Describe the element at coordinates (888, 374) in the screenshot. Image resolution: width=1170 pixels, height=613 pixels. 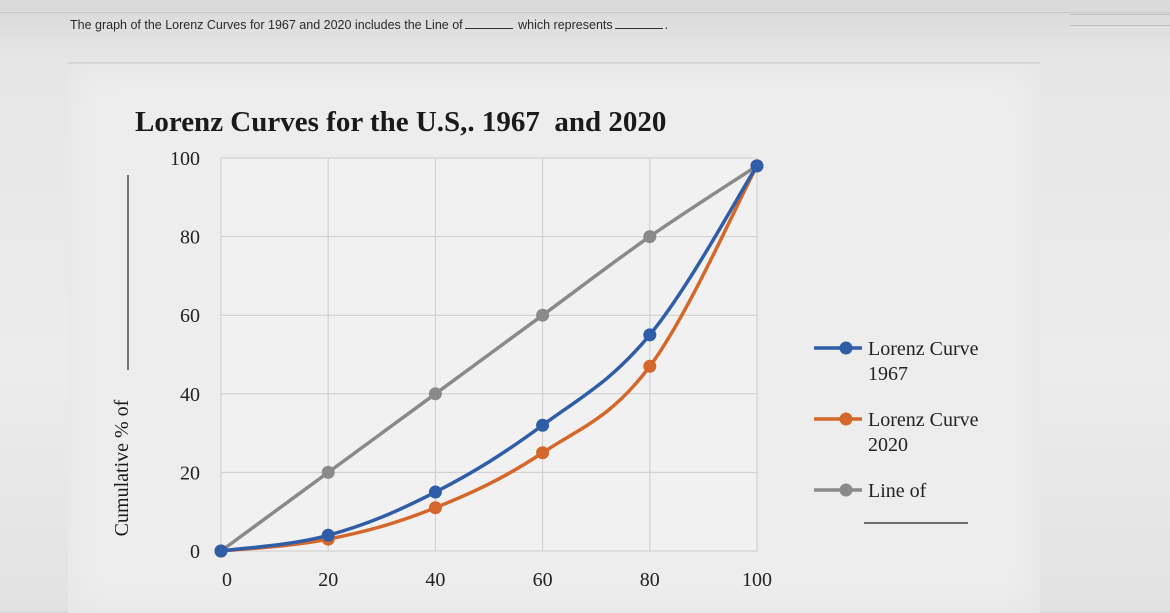
I see `legend-label: 1967` at that location.